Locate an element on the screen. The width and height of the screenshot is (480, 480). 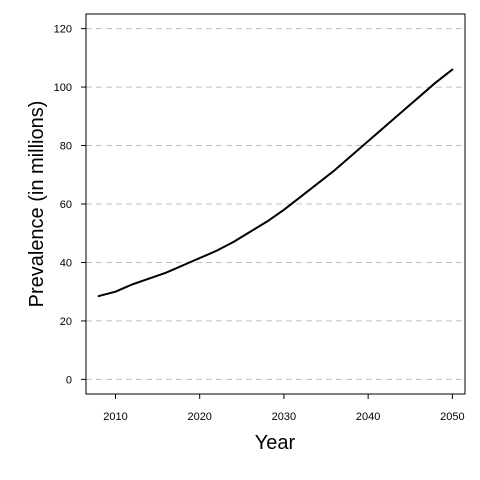
y-tick-label-20: 20 is located at coordinates (66, 322).